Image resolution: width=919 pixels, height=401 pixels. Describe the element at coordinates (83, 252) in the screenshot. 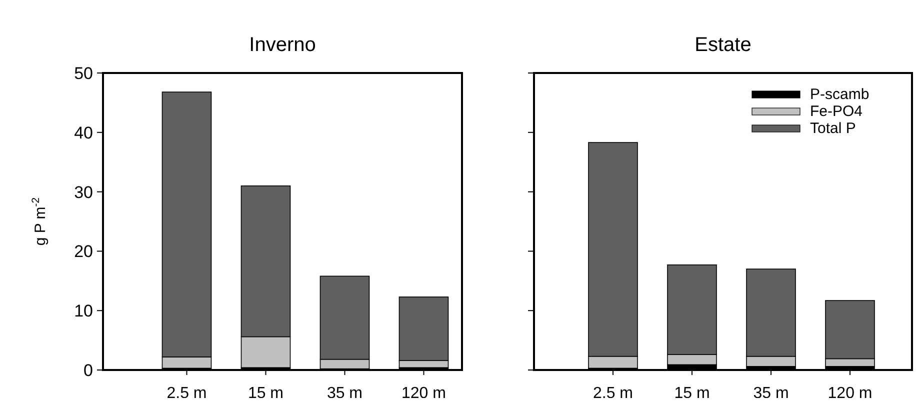

I see `y-tick-label: 20` at that location.